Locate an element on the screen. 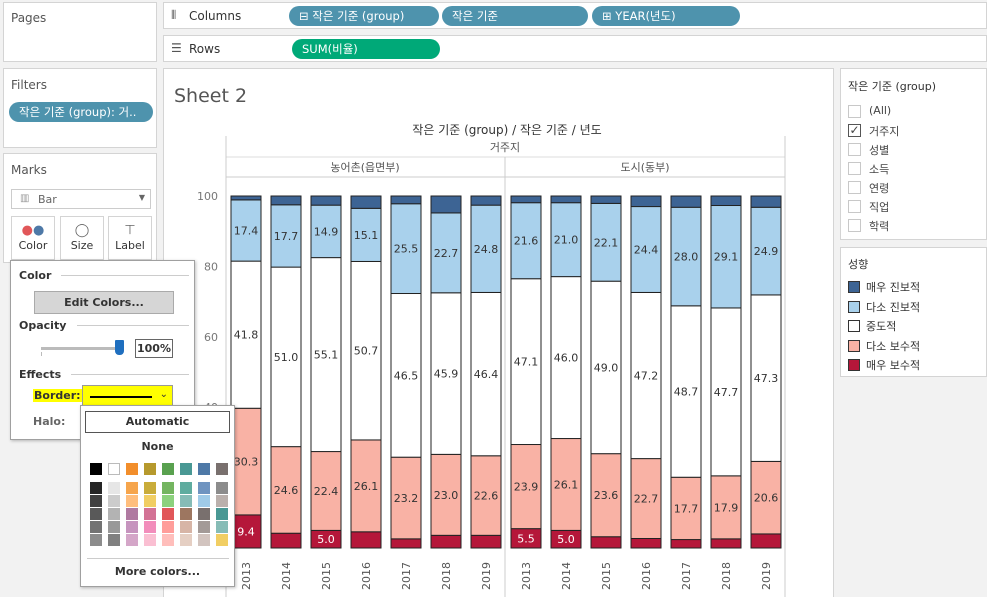  size-icon: ◯ is located at coordinates (82, 230).